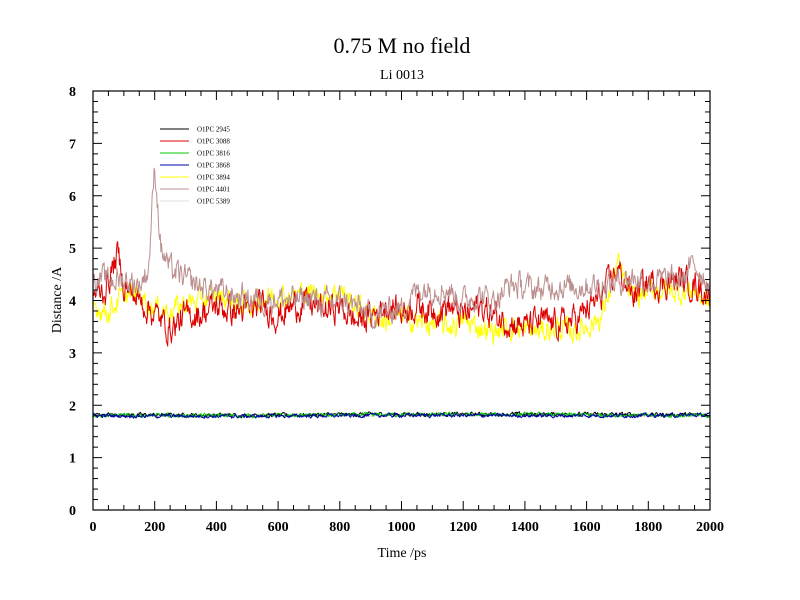 The width and height of the screenshot is (800, 600). I want to click on y-tick-label: 3, so click(72, 354).